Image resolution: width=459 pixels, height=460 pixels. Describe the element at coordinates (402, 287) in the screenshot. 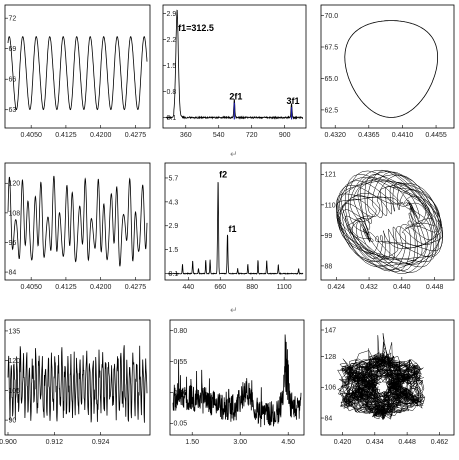

I see `x-tick-label: 0.440` at that location.